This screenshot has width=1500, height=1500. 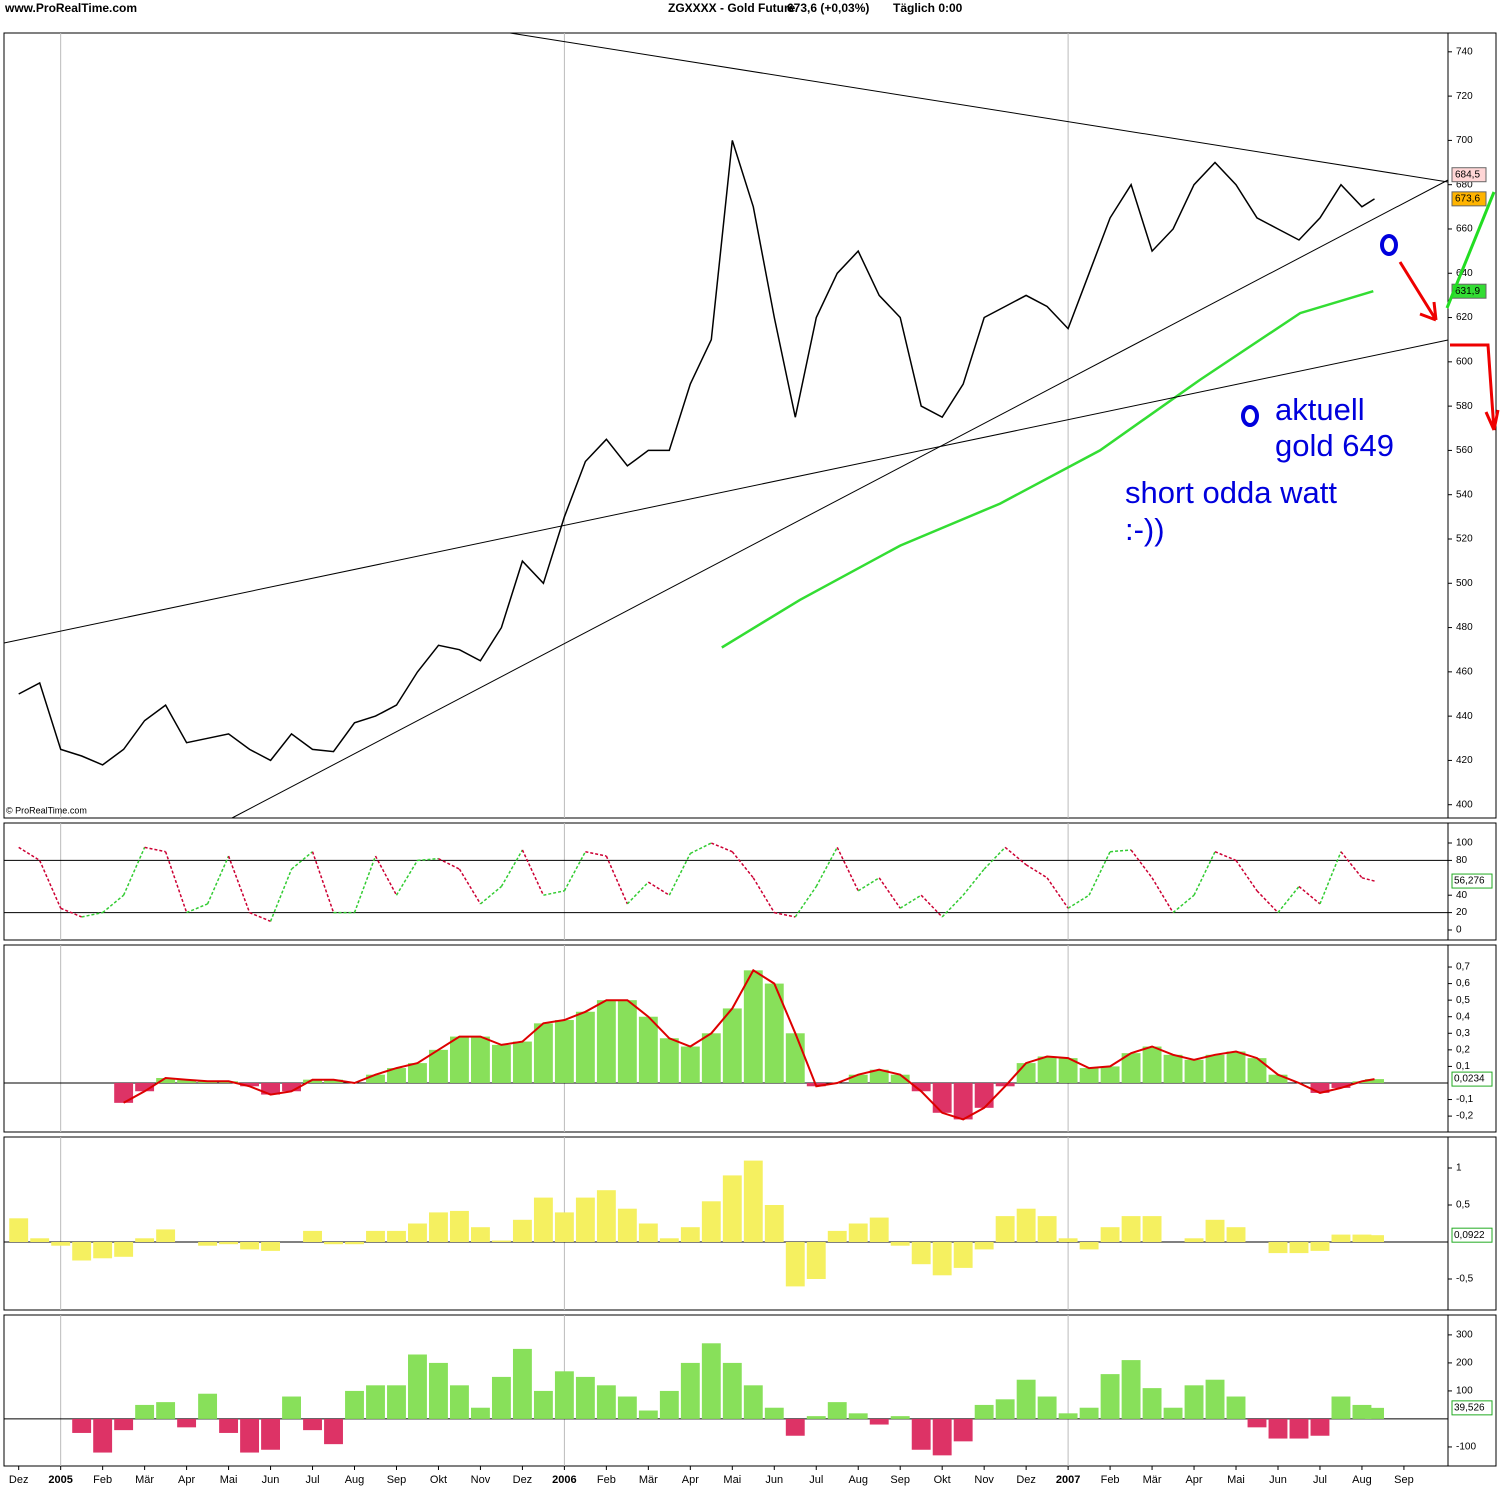 I want to click on y-tick-label: 200, so click(x=1464, y=1363).